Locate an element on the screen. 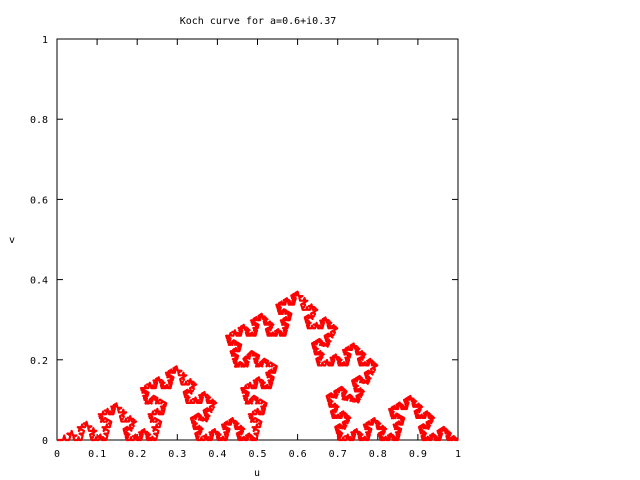 This screenshot has height=480, width=640. y-tick-labels: 0 0.2 0.4 0.6 0.8 1 is located at coordinates (39, 241).